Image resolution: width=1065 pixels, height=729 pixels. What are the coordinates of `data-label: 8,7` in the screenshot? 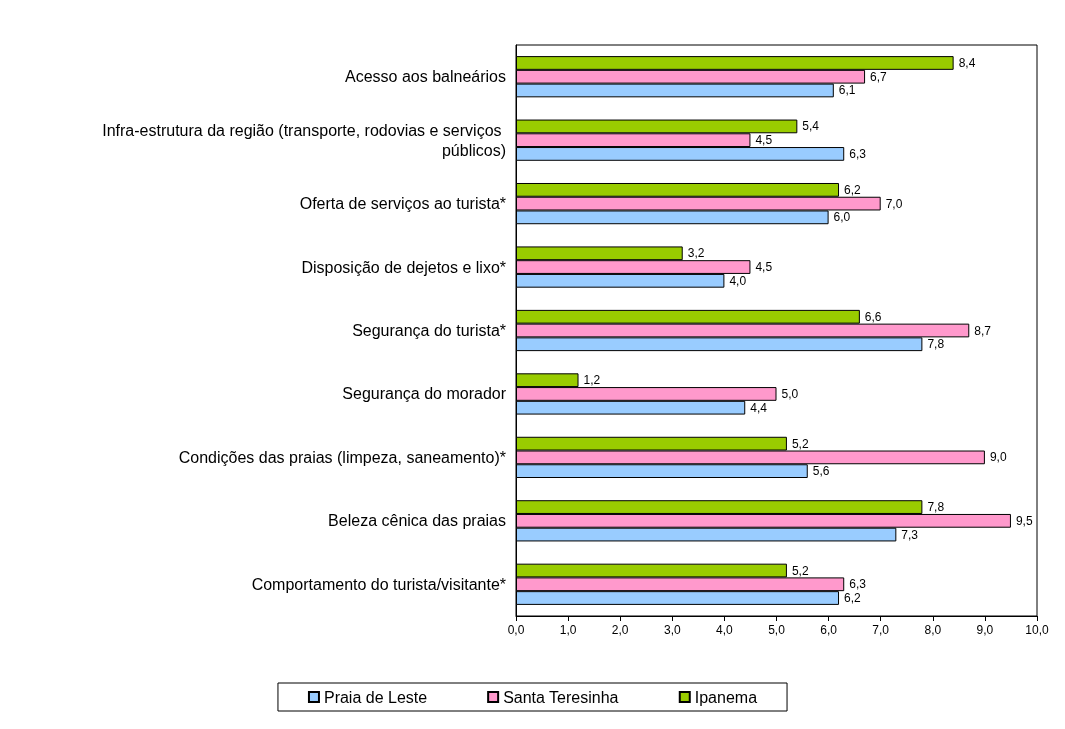 It's located at (983, 330).